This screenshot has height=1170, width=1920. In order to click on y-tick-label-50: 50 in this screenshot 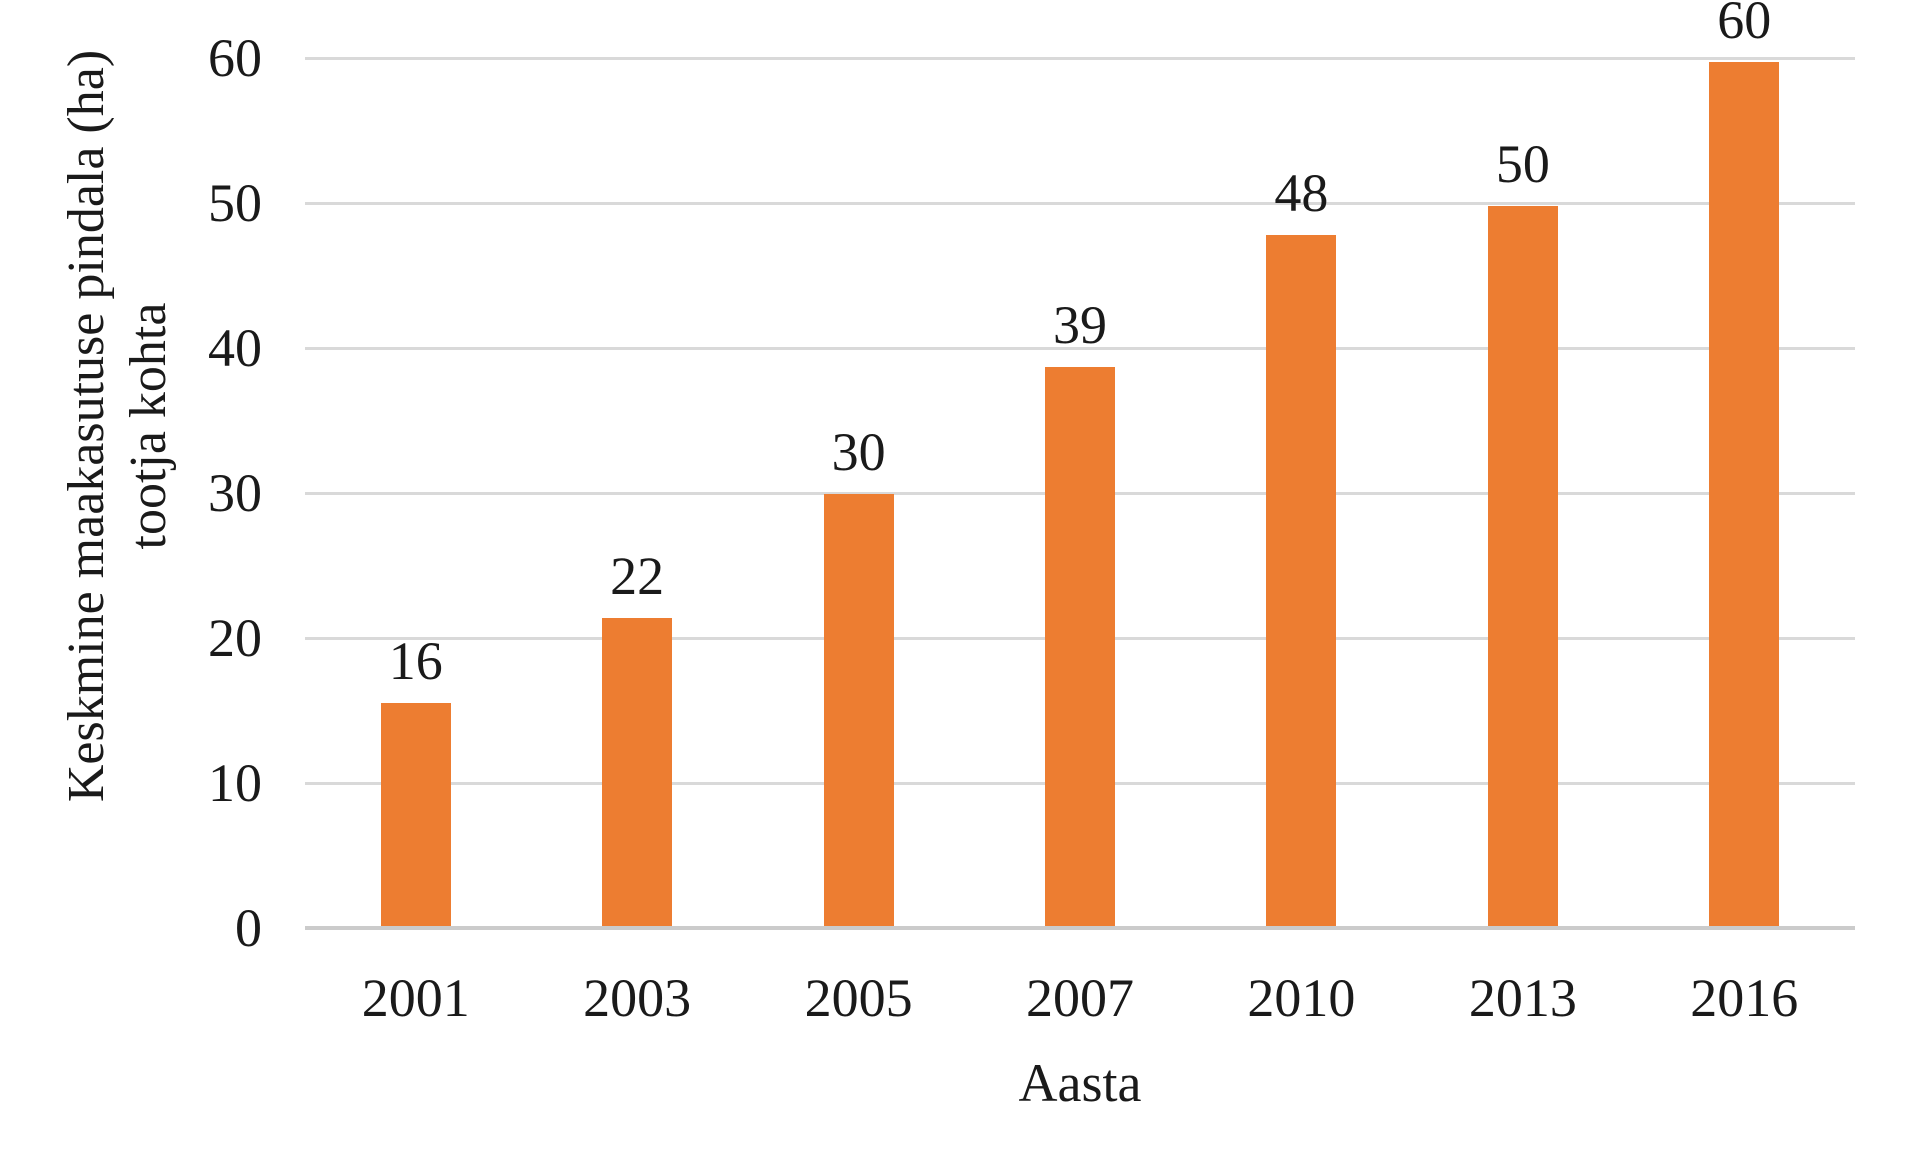, I will do `click(235, 203)`.